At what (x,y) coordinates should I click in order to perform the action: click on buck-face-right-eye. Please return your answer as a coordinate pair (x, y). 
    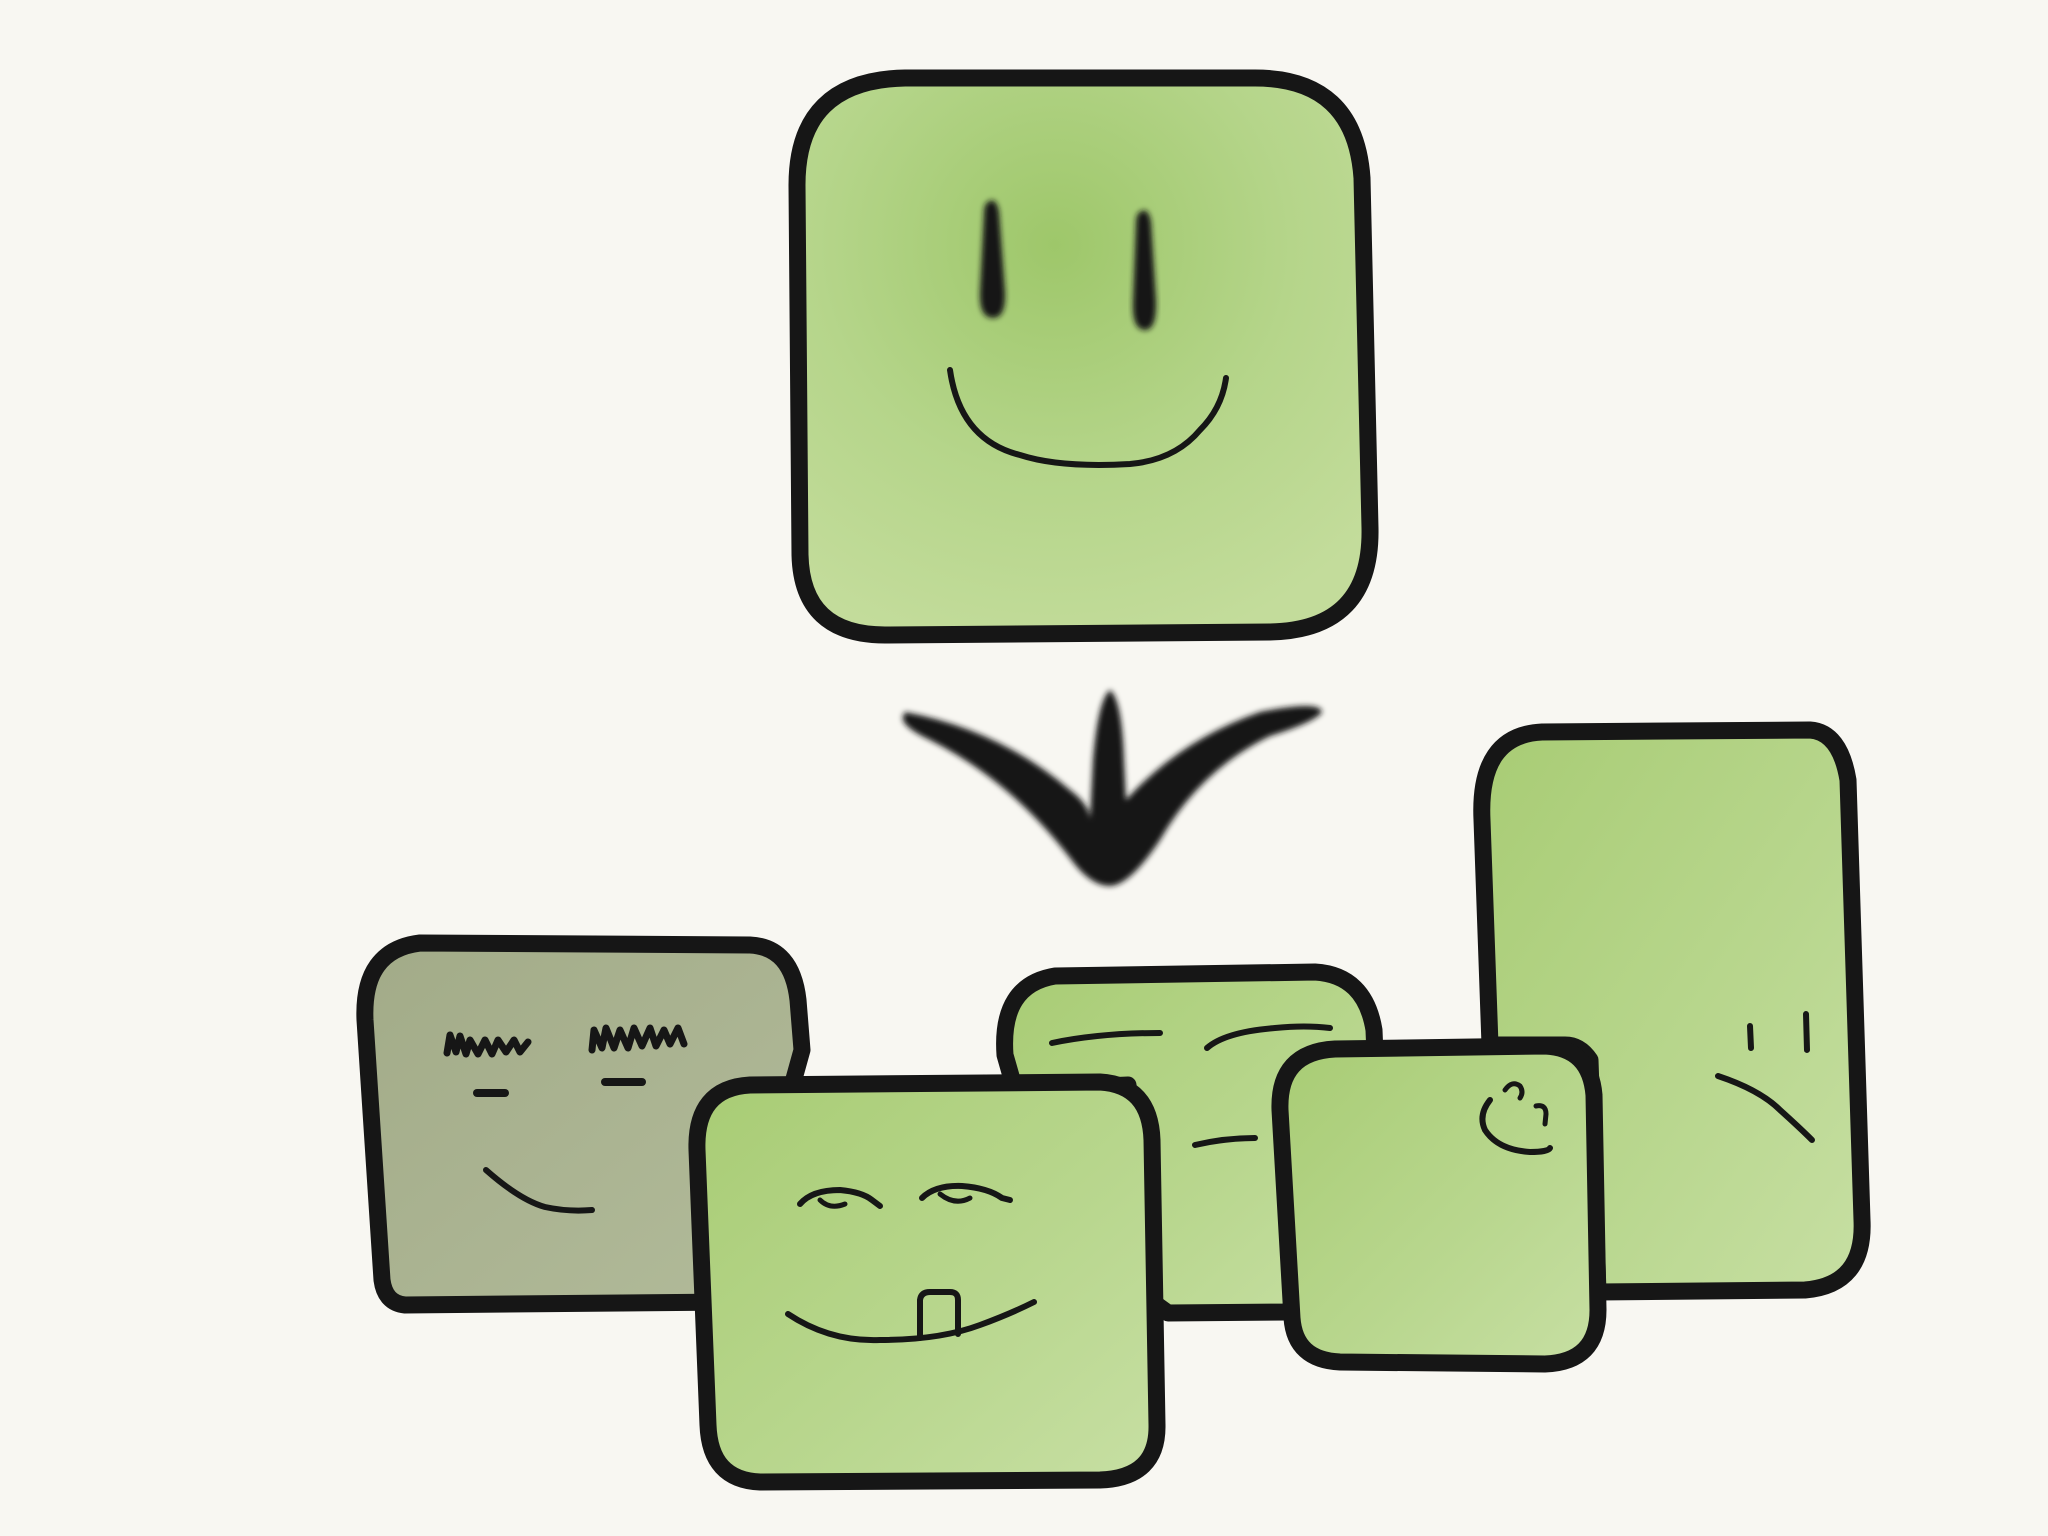
    Looking at the image, I should click on (966, 1192).